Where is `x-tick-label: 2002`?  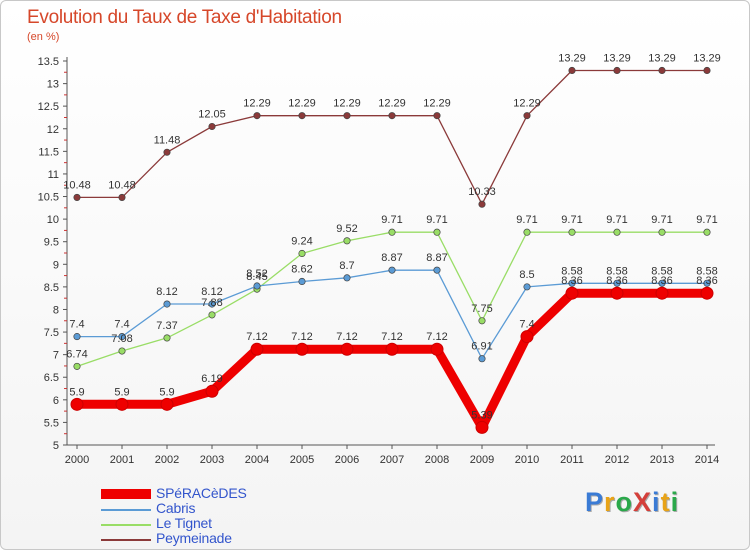
x-tick-label: 2002 is located at coordinates (167, 460).